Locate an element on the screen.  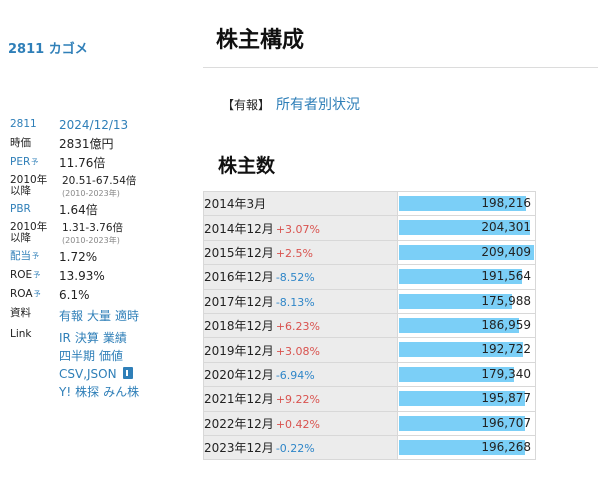
link-quarterly: 四半期 is located at coordinates (77, 356).